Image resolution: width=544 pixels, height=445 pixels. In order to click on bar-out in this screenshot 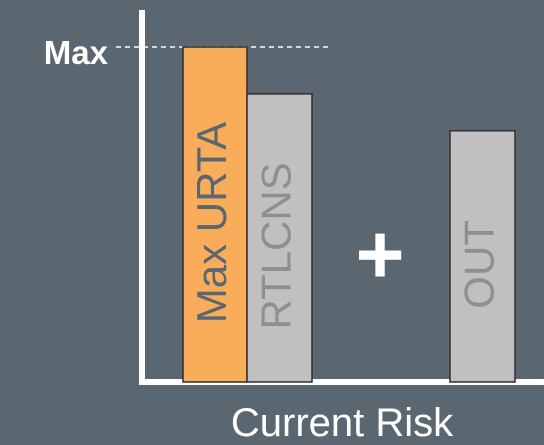, I will do `click(482, 256)`.